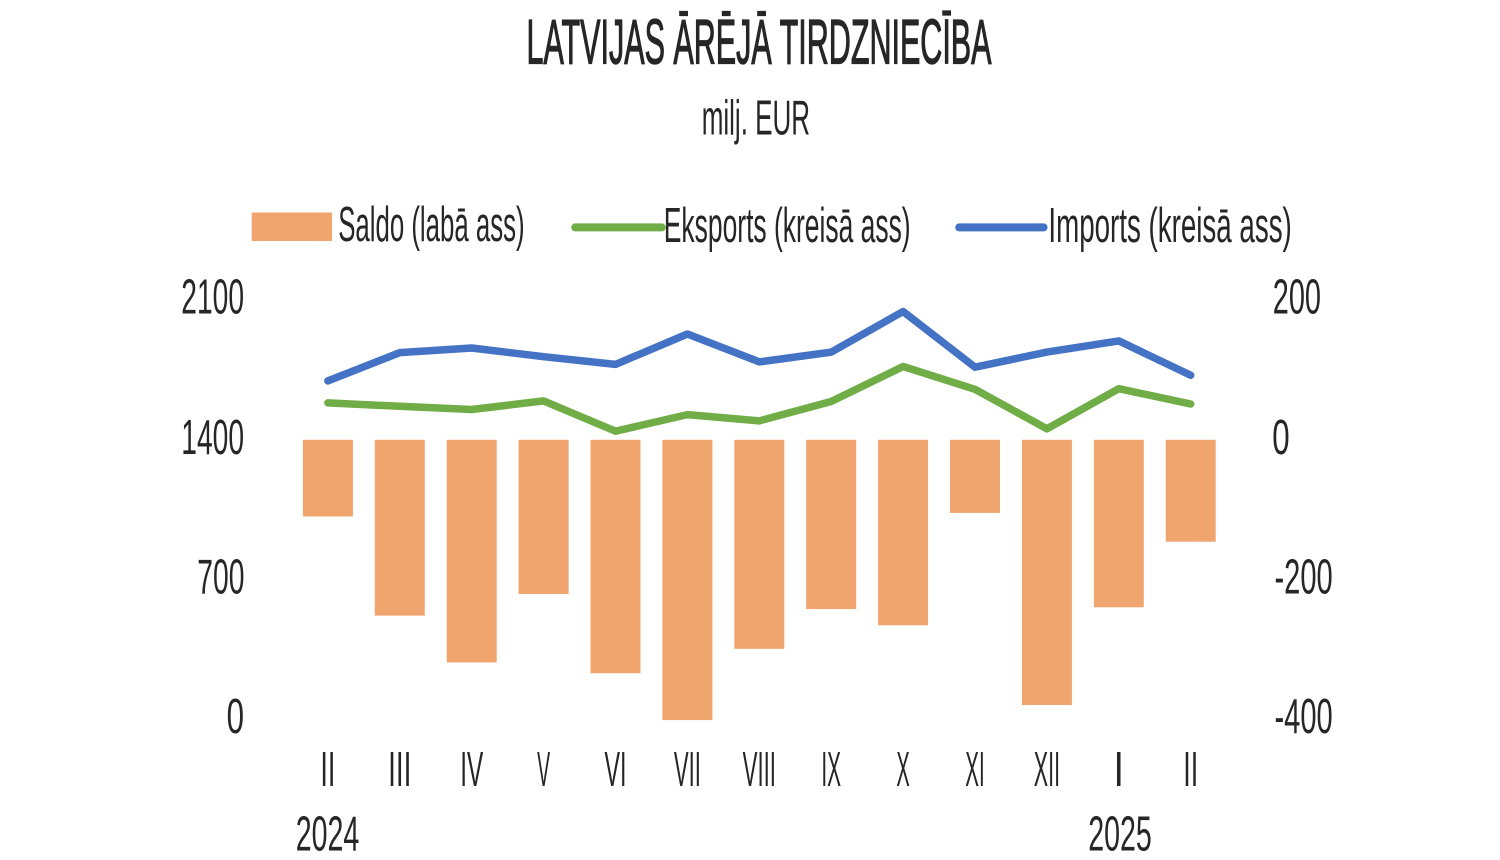  Describe the element at coordinates (1304, 576) in the screenshot. I see `svg-text: -200` at that location.